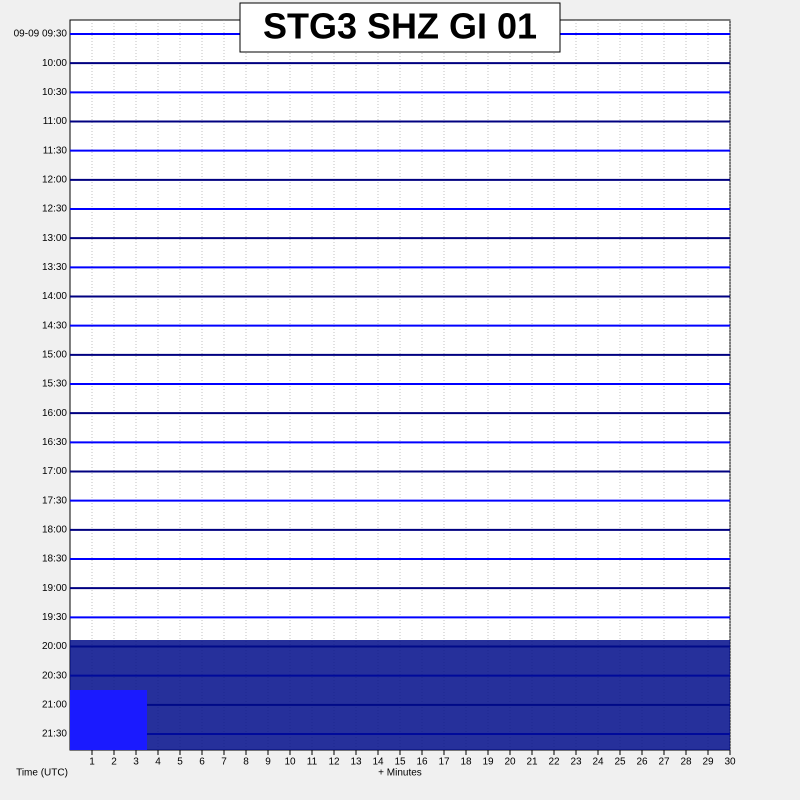 The width and height of the screenshot is (800, 800). What do you see at coordinates (202, 762) in the screenshot?
I see `x-tick-label: 6` at bounding box center [202, 762].